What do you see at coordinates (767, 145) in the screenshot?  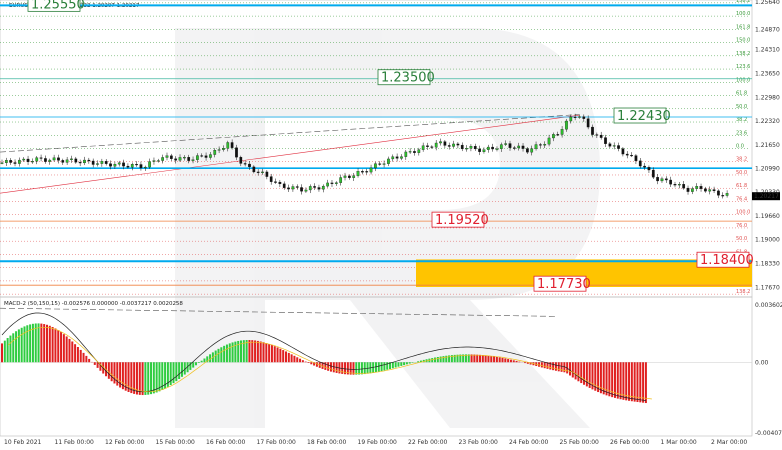 I see `price-tick-label: 1.21650` at bounding box center [767, 145].